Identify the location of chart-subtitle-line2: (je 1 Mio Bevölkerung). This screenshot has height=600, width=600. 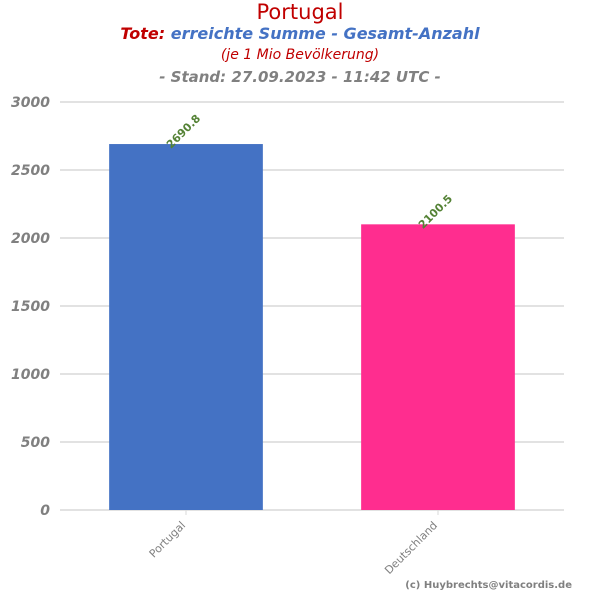
(300, 55).